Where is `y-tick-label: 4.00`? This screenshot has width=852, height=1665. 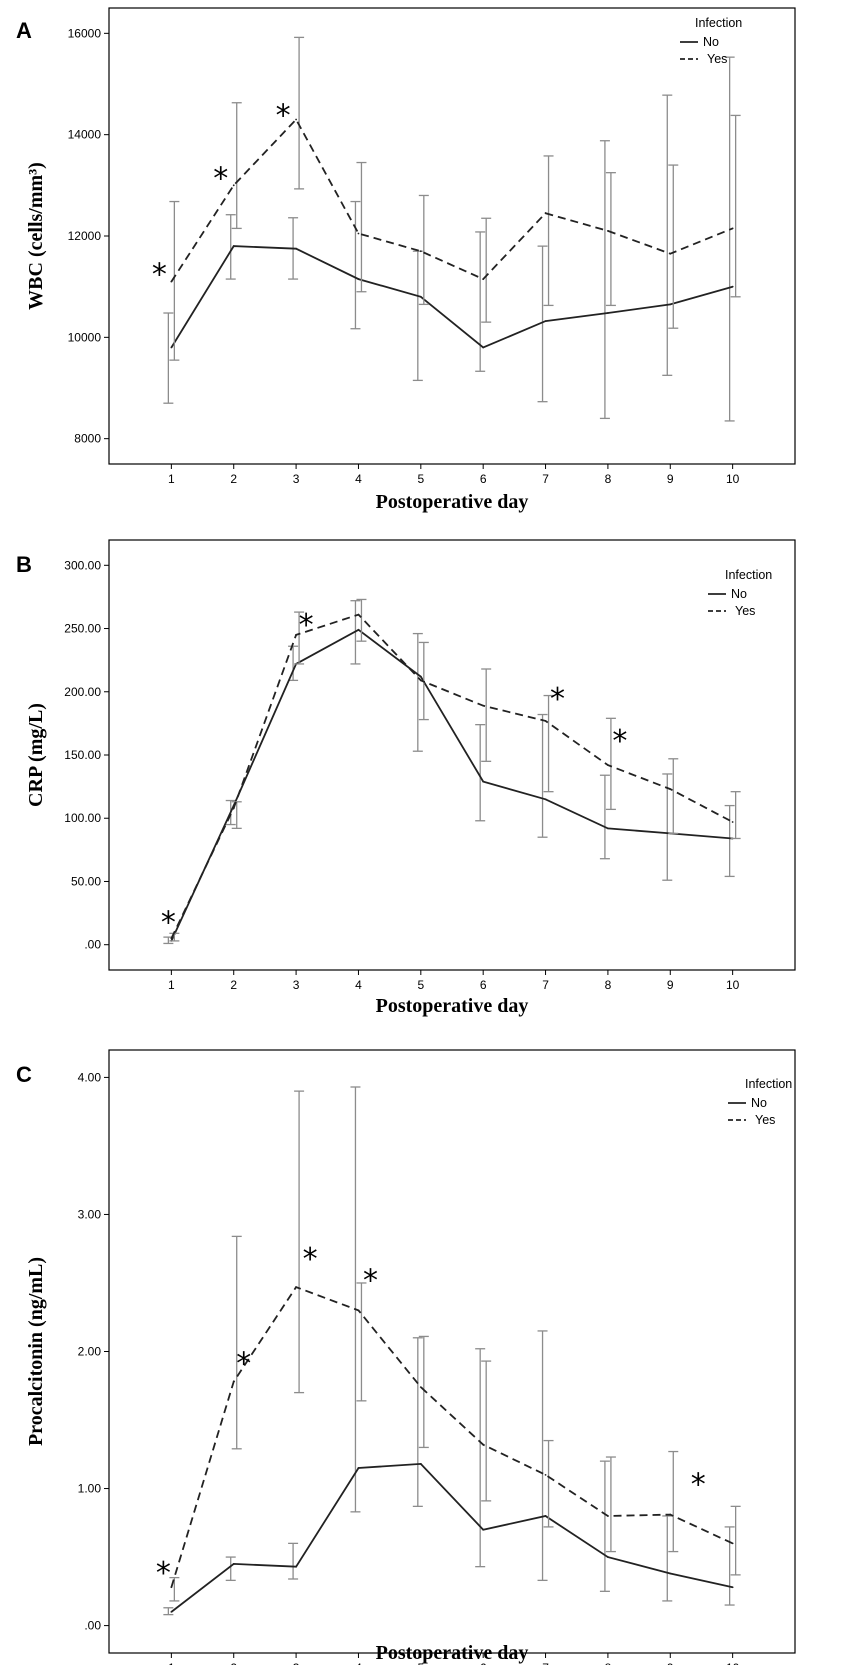
y-tick-label: 4.00 is located at coordinates (90, 1077).